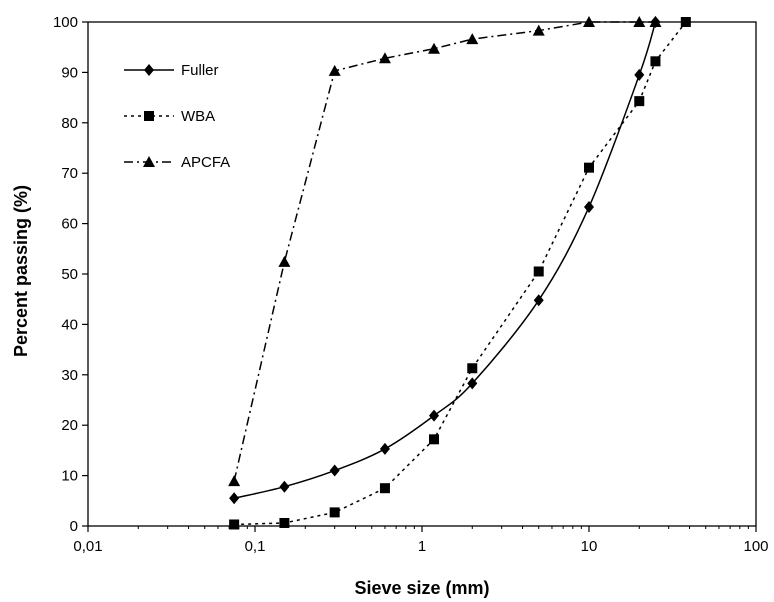 The width and height of the screenshot is (774, 602). What do you see at coordinates (65, 22) in the screenshot?
I see `y-tick-label: 100` at bounding box center [65, 22].